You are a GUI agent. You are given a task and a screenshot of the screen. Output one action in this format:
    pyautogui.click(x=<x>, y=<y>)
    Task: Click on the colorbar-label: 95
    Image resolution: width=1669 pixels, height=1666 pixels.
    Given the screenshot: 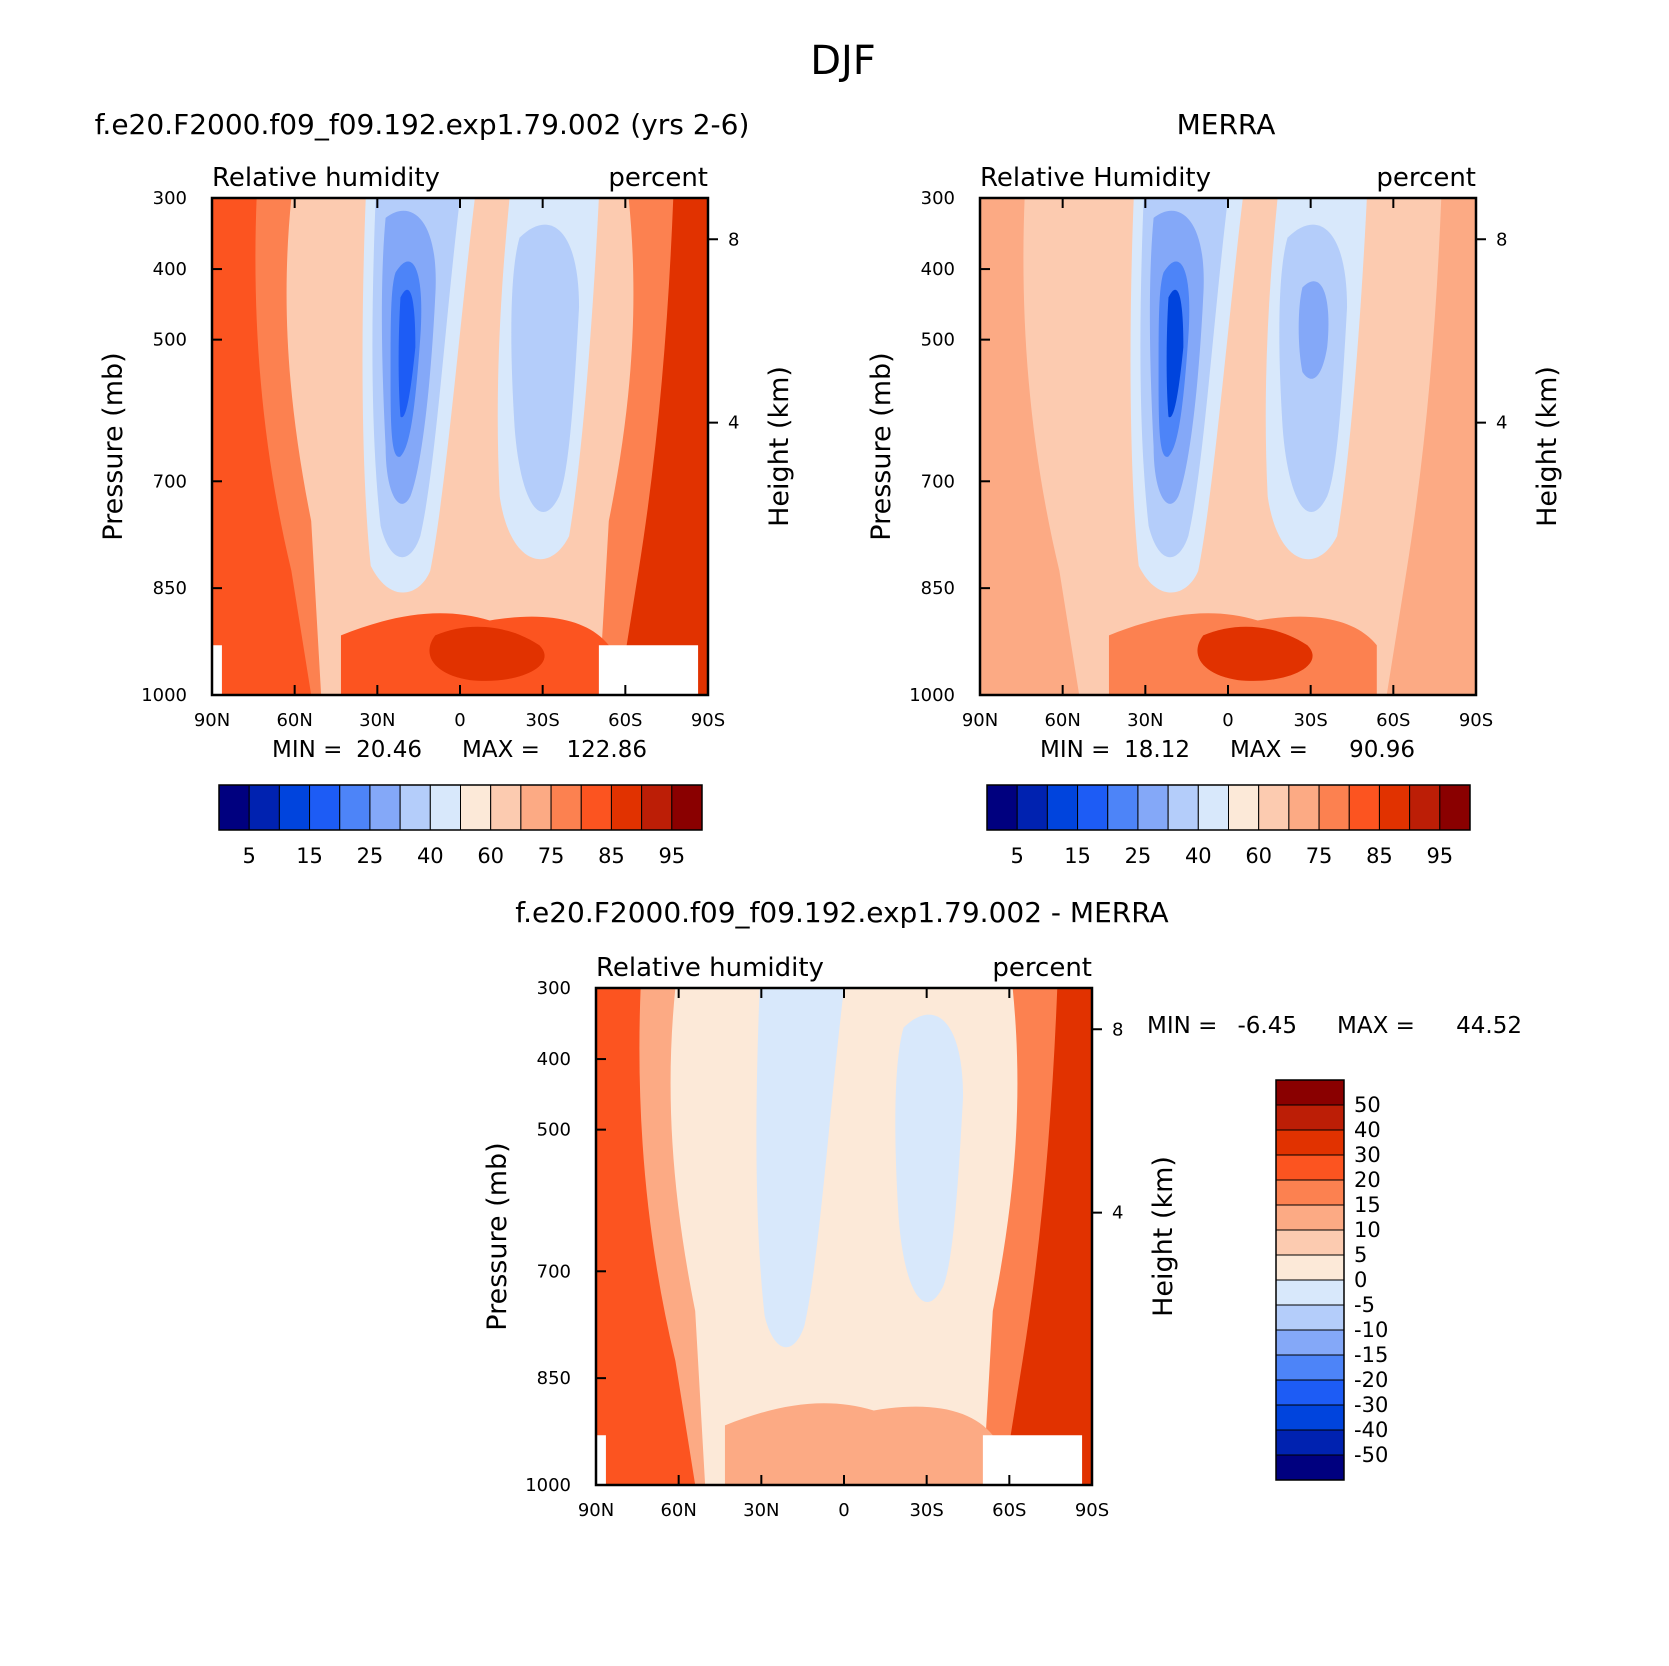 What is the action you would take?
    pyautogui.click(x=1439, y=856)
    